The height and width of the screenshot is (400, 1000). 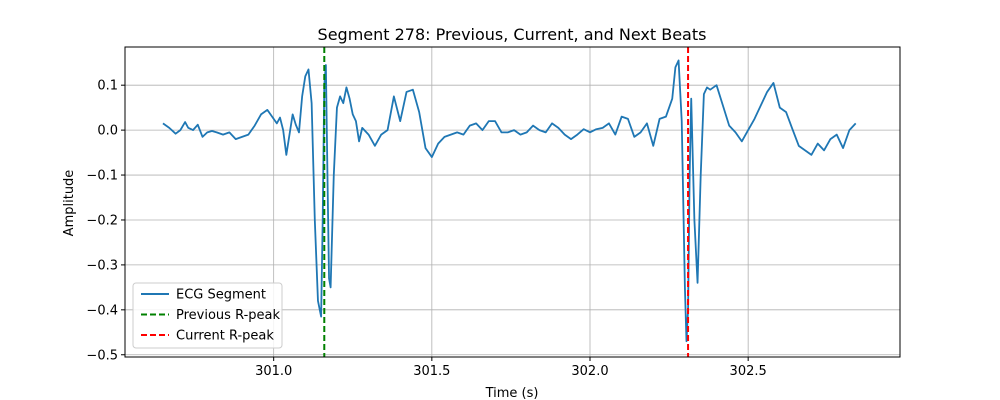 I want to click on y-tick-label: −0.3, so click(x=102, y=265).